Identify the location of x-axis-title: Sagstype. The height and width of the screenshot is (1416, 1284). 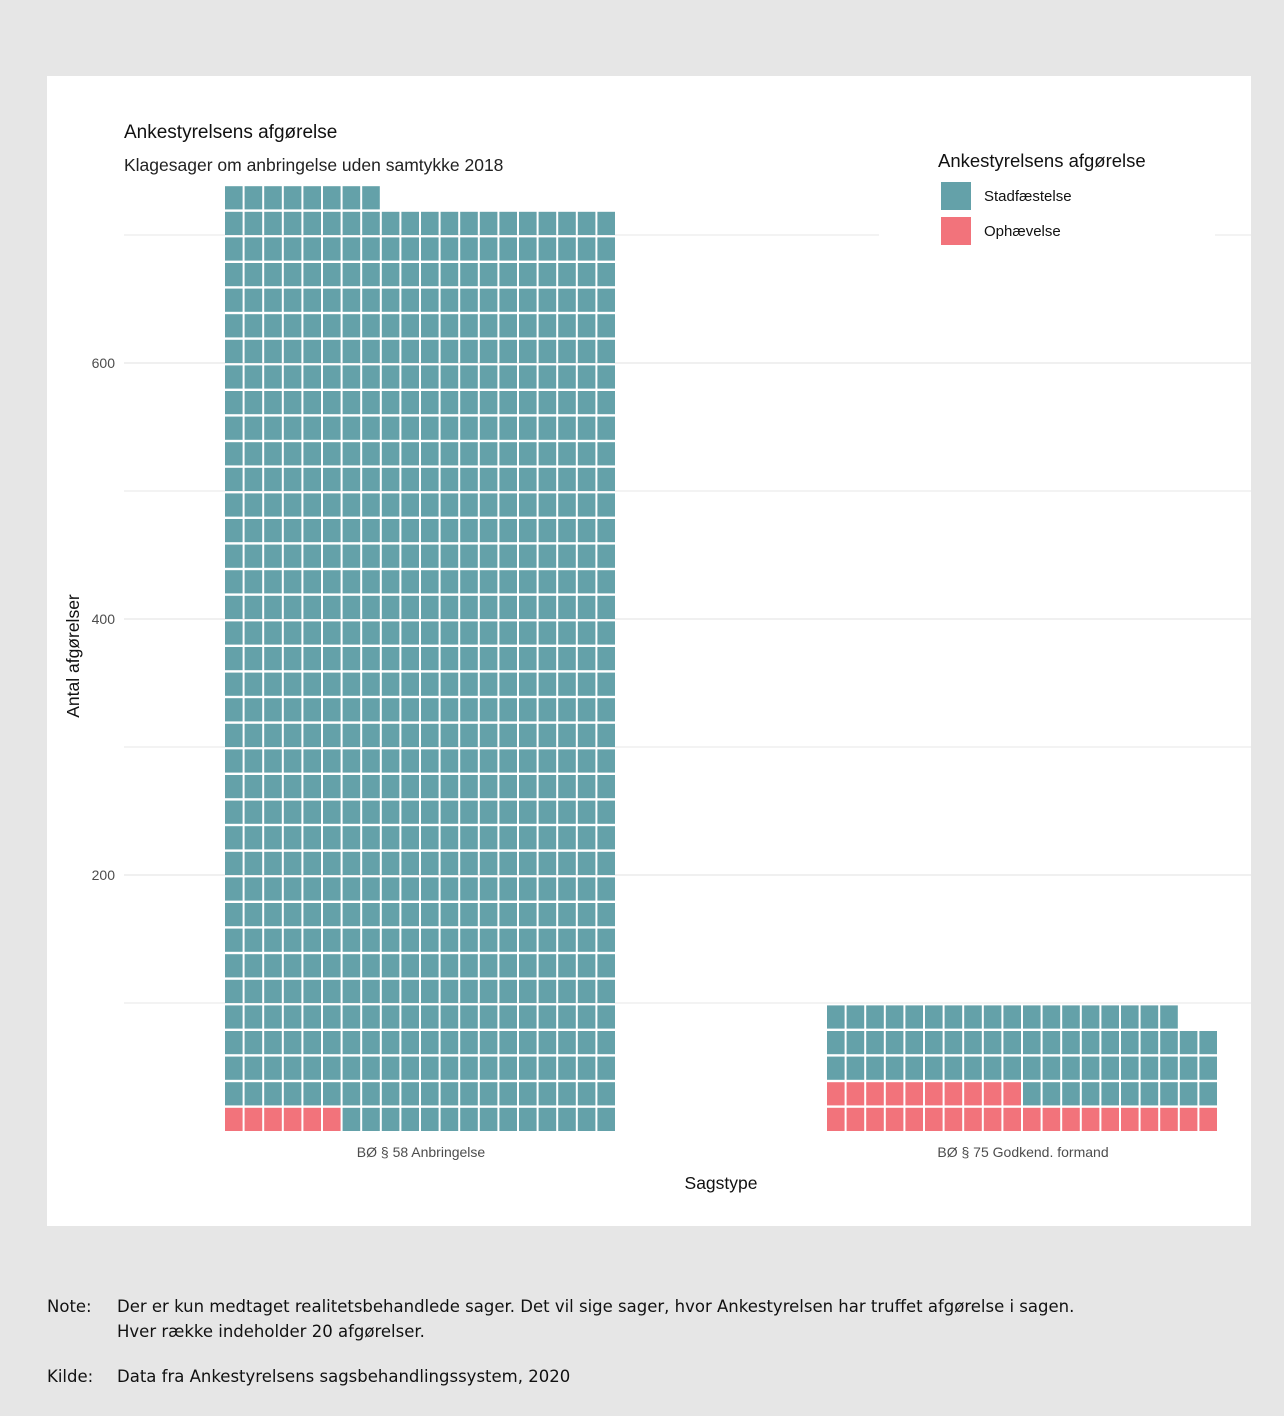
(721, 1183).